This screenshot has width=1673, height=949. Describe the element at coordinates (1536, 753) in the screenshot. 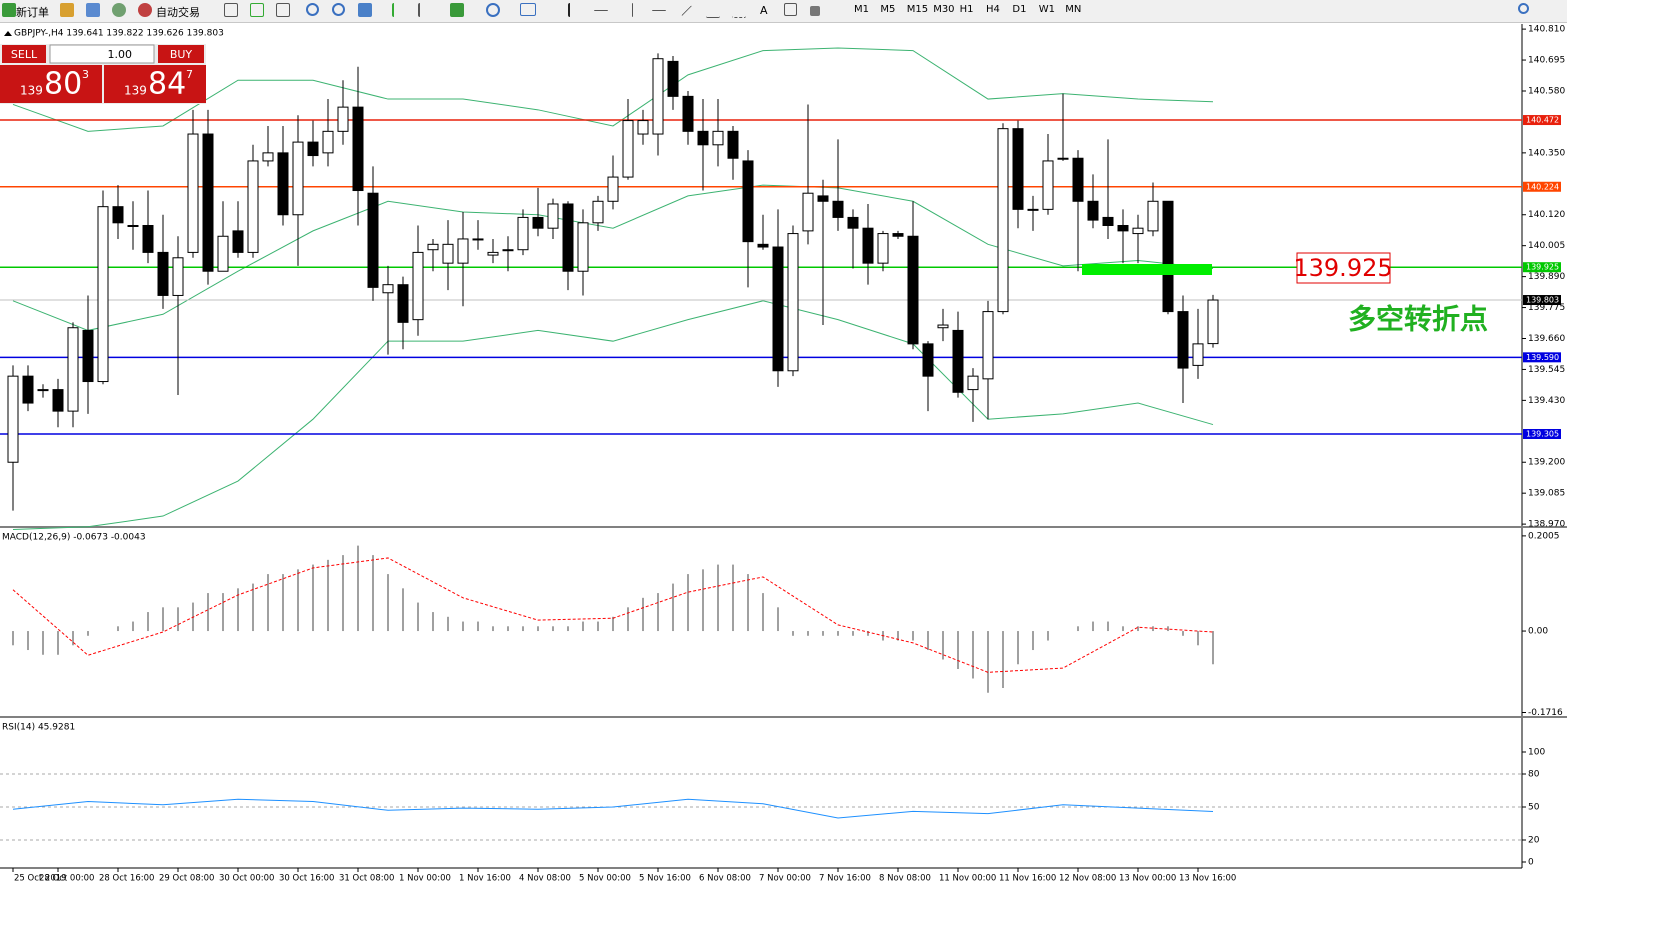

I see `y-tick-label: 100` at that location.